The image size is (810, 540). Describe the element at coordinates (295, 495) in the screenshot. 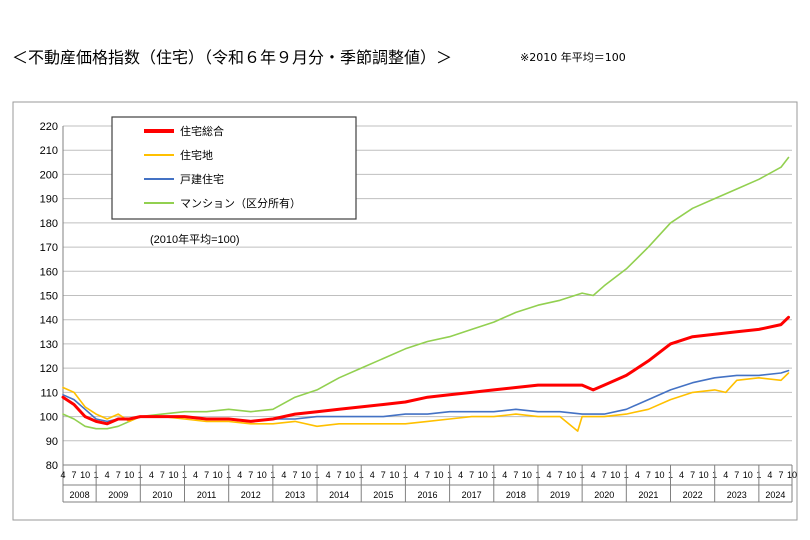

I see `year-label: 2013` at that location.